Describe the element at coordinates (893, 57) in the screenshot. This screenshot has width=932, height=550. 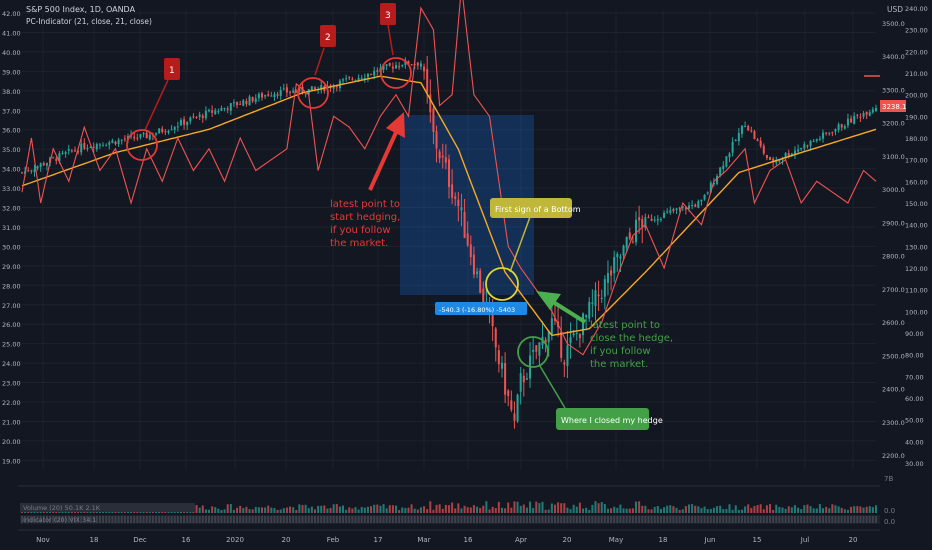
I see `right-price-tick: 3400.0` at that location.